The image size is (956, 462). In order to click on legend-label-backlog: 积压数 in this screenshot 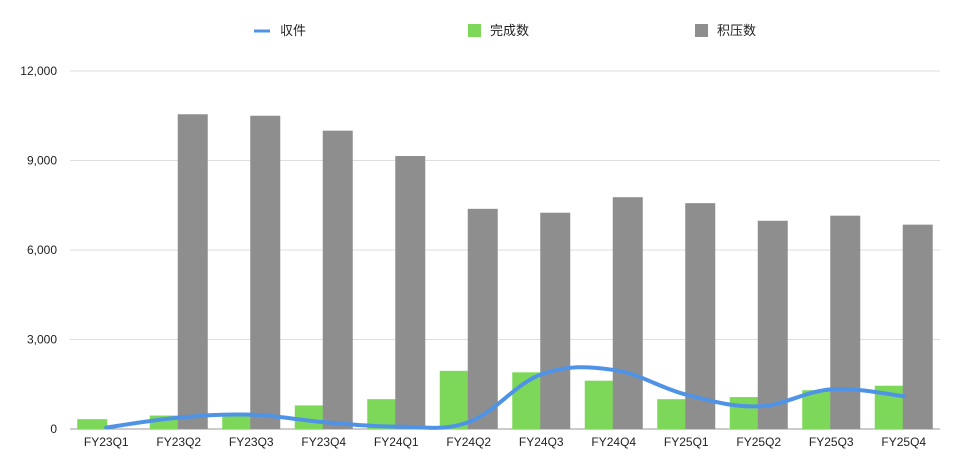, I will do `click(736, 31)`.